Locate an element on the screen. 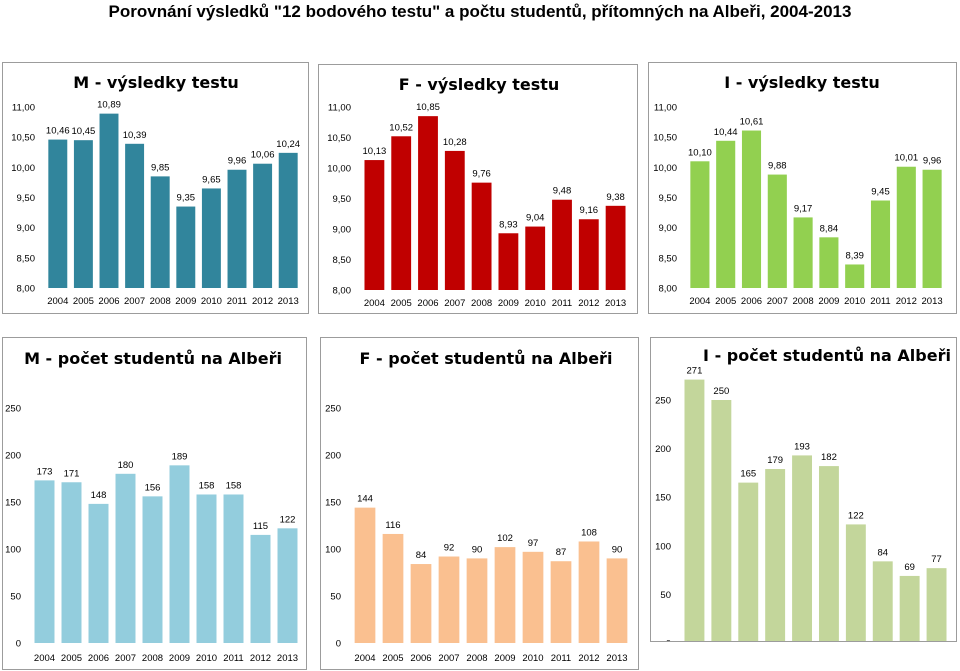 This screenshot has width=960, height=671. data-label: 189 is located at coordinates (180, 456).